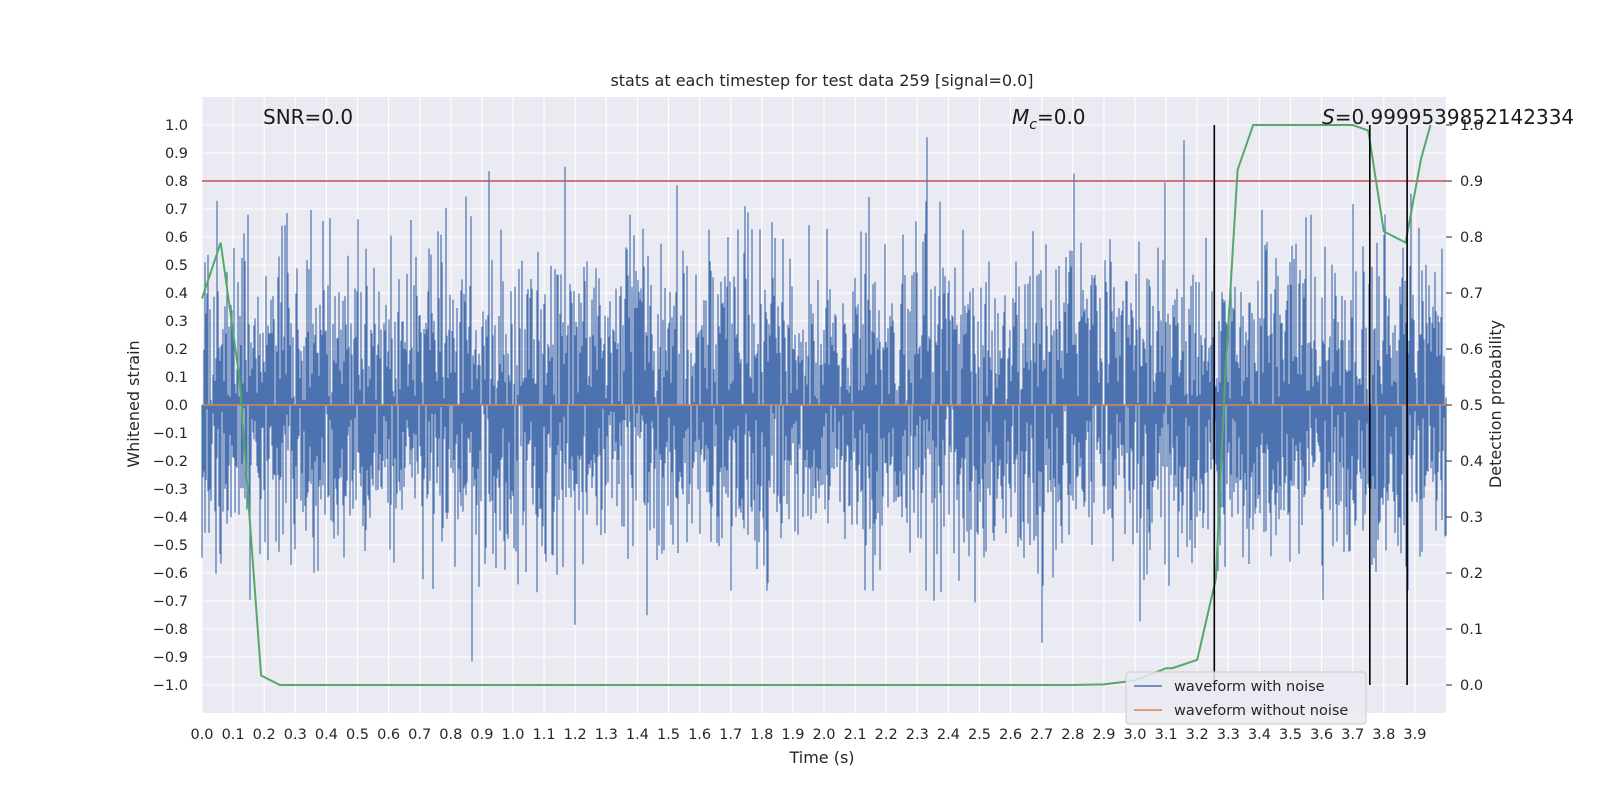 The width and height of the screenshot is (1600, 800). I want to click on x-tick-label: 3.1, so click(1166, 735).